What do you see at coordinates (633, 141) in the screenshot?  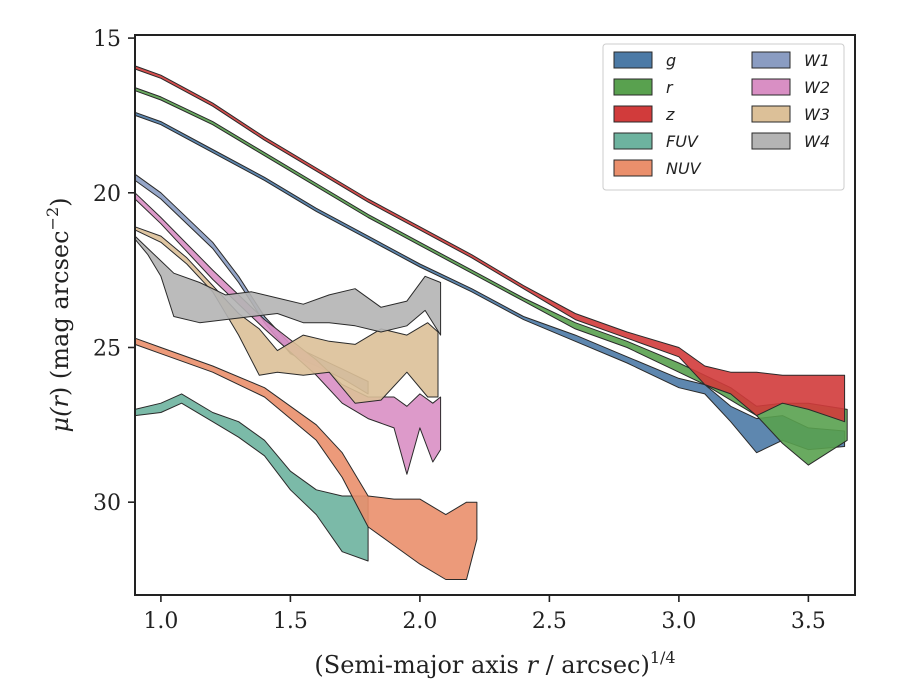 I see `legend-swatch-fuv` at bounding box center [633, 141].